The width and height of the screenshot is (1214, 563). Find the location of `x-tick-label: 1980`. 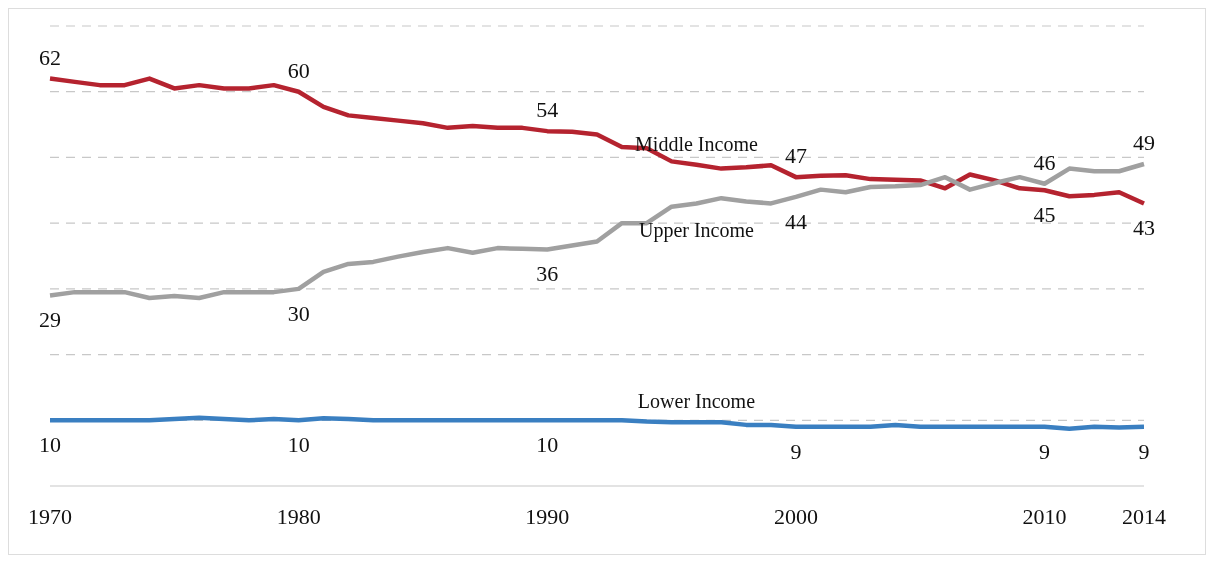

x-tick-label: 1980 is located at coordinates (298, 516).